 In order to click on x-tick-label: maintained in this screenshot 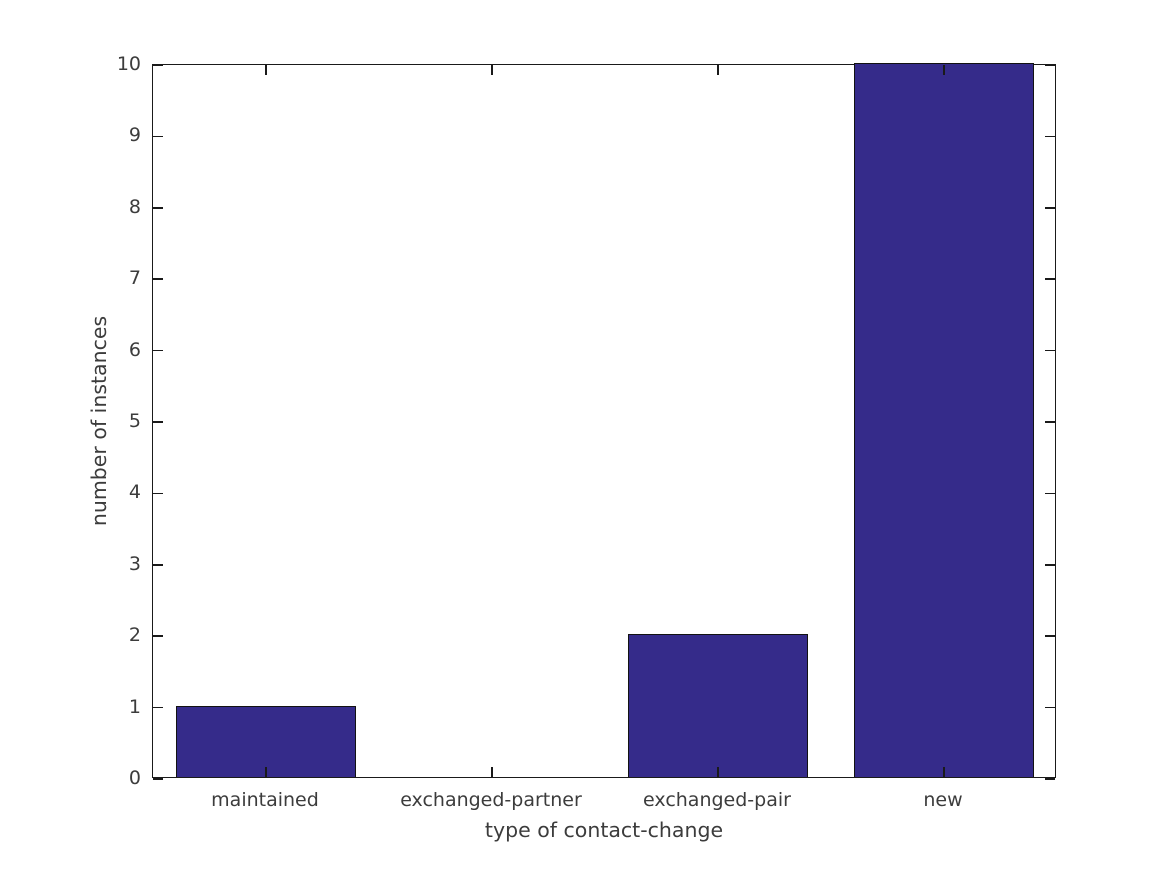, I will do `click(265, 800)`.